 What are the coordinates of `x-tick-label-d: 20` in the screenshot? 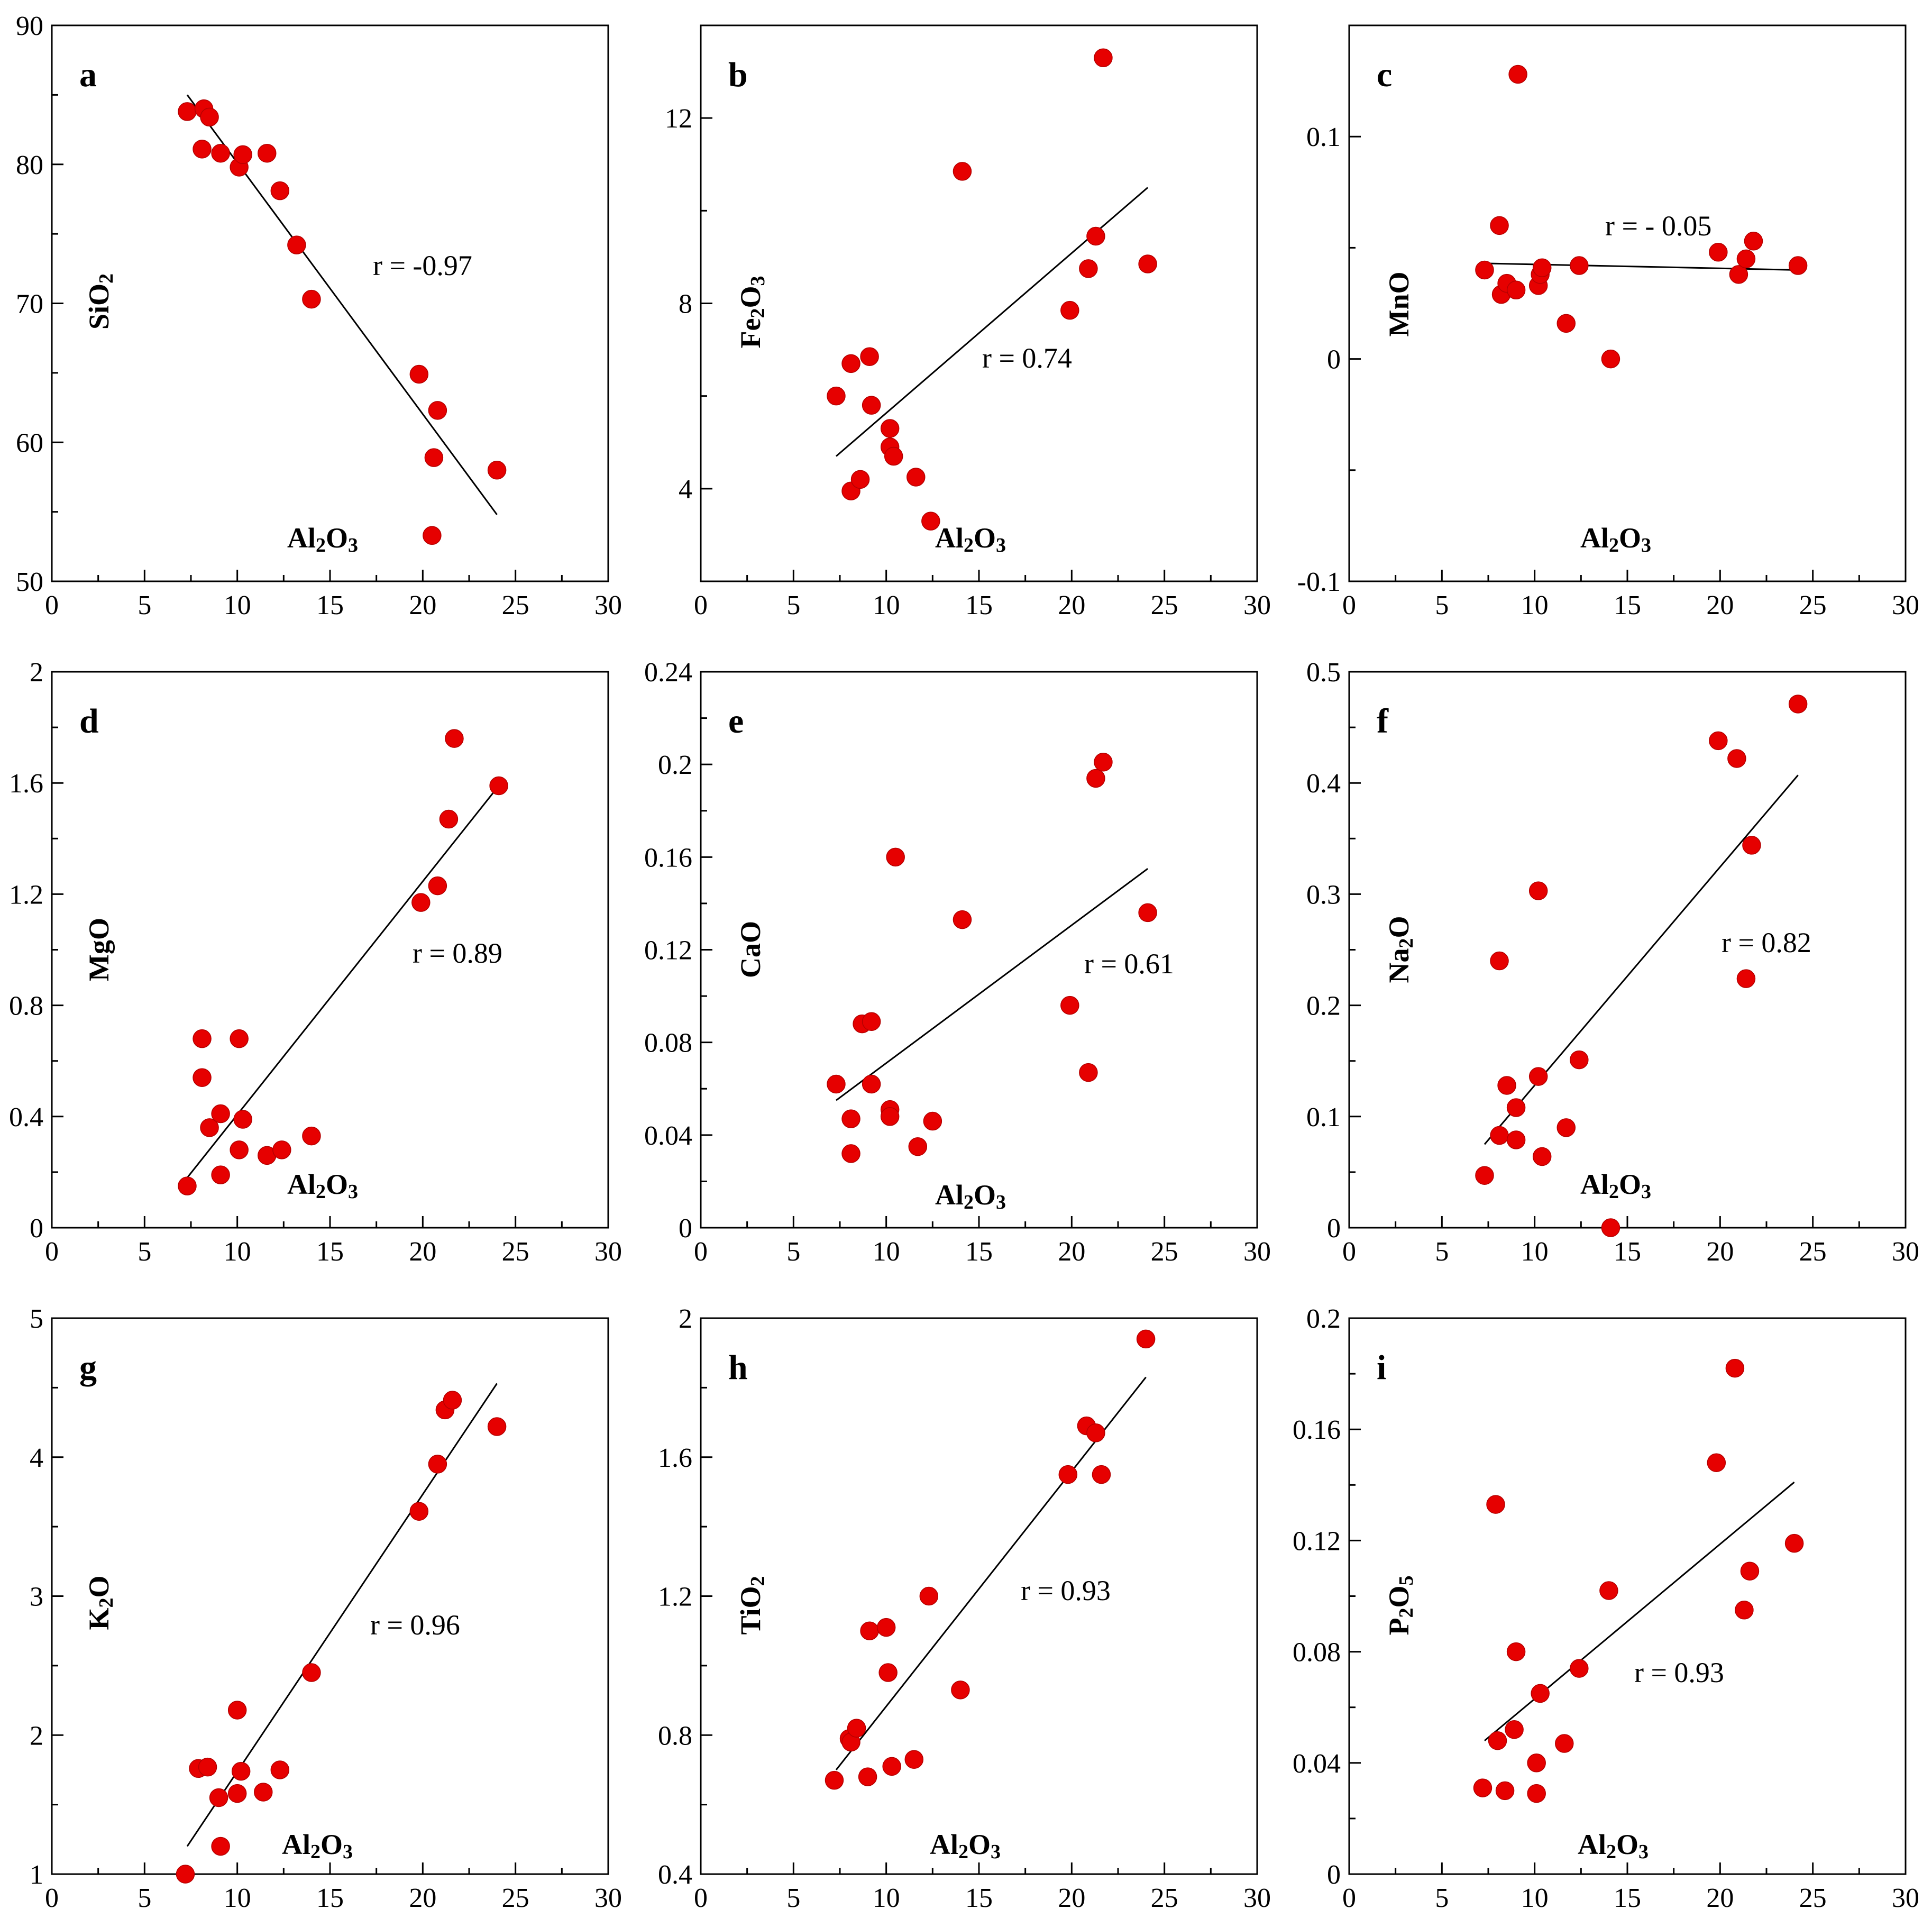 It's located at (422, 1252).